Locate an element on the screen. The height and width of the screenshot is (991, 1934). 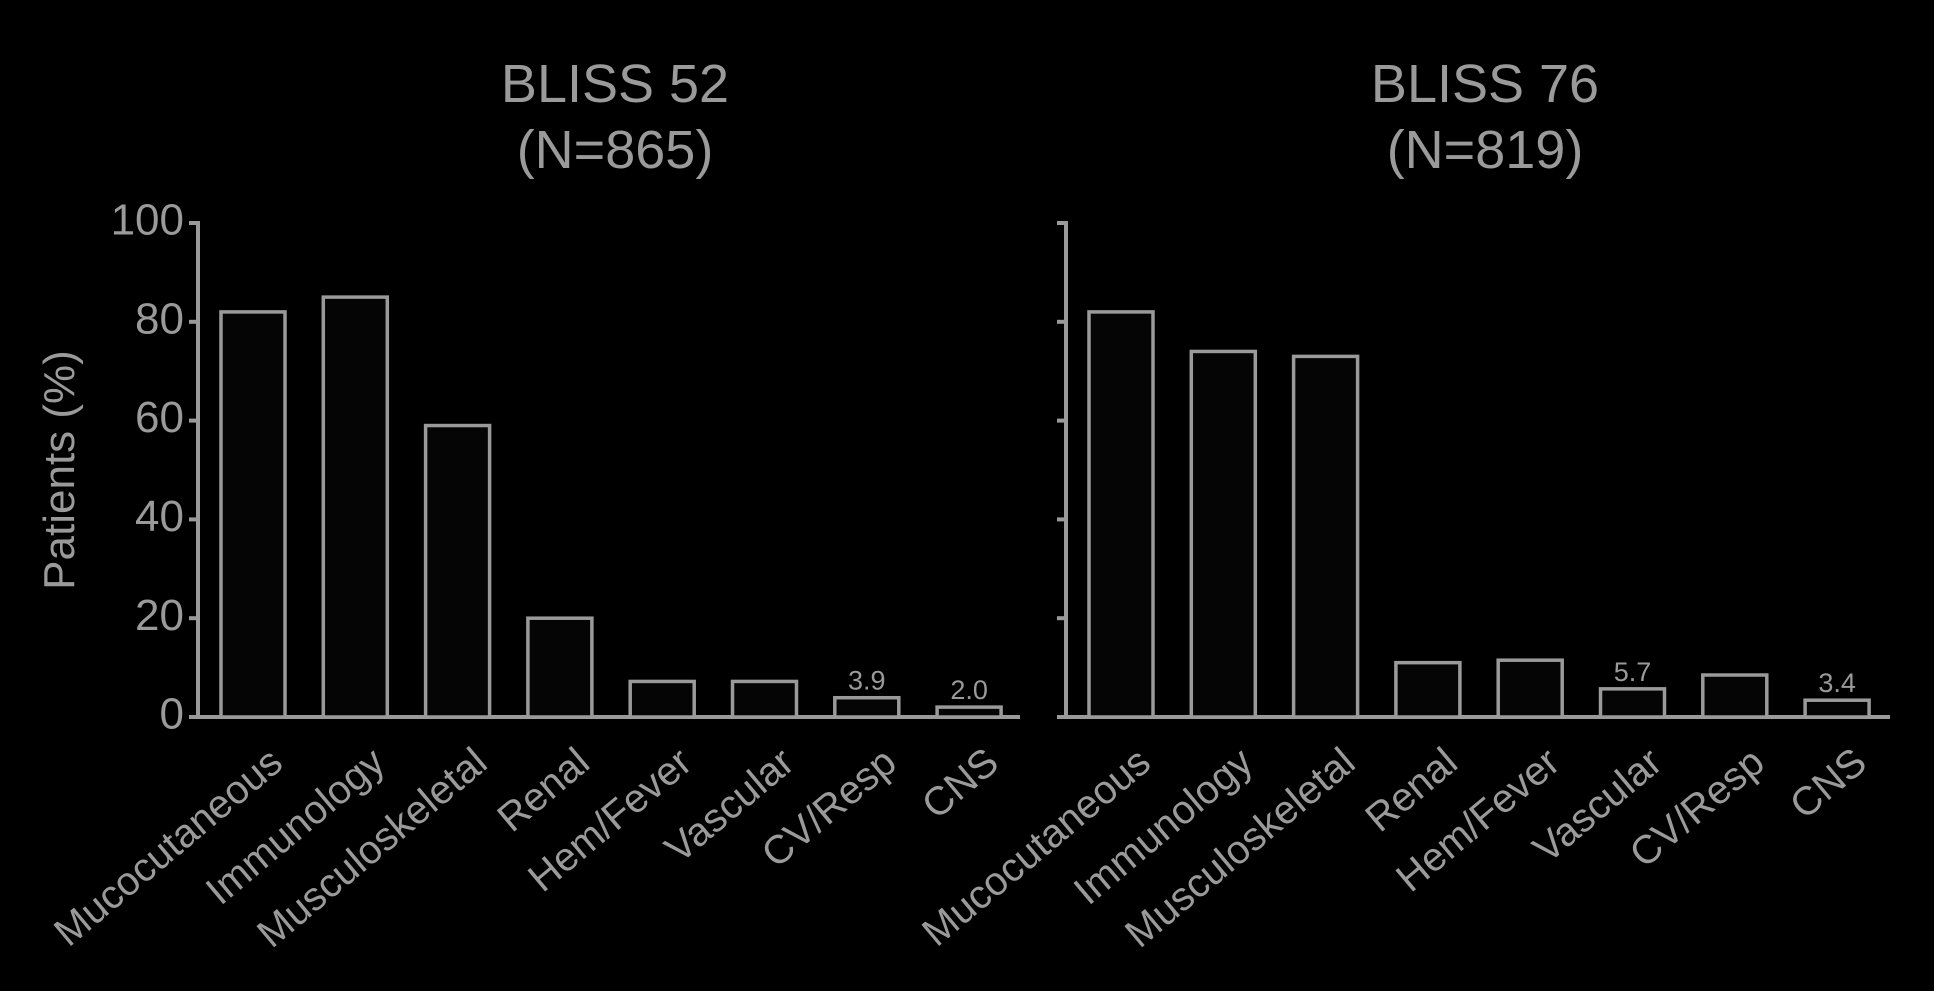
panel-1-bar-hem-fever is located at coordinates (662, 699).